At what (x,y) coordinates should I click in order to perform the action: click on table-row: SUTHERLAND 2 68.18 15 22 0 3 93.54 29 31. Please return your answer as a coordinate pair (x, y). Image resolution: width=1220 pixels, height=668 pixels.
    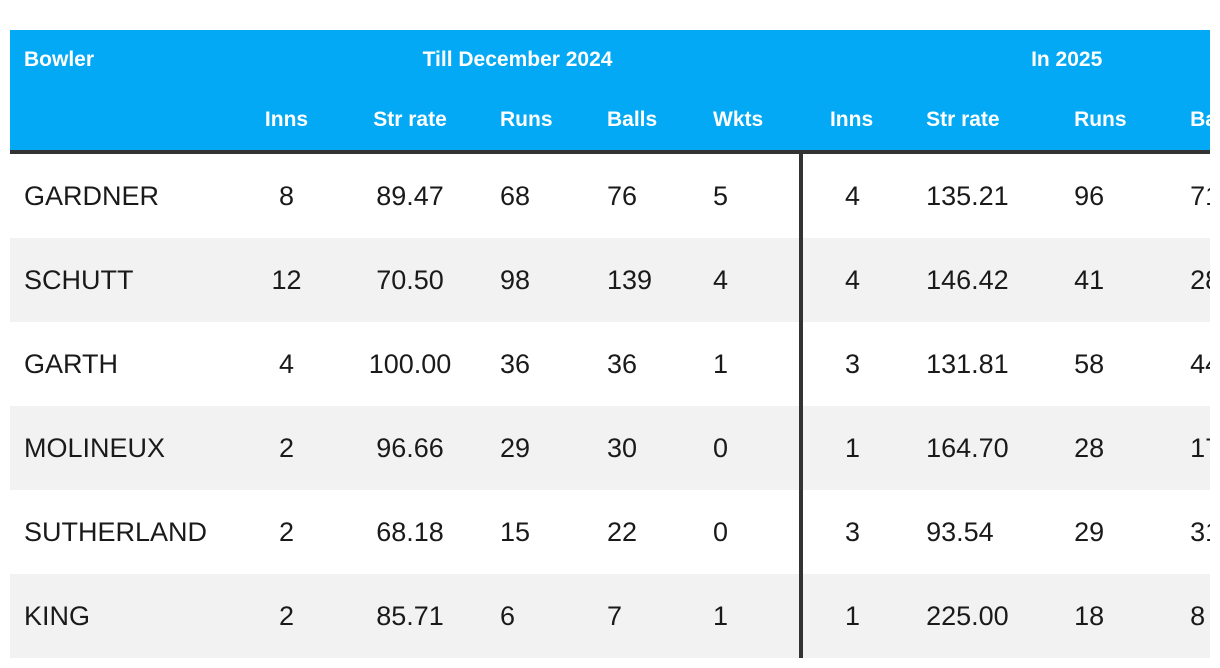
    Looking at the image, I should click on (610, 532).